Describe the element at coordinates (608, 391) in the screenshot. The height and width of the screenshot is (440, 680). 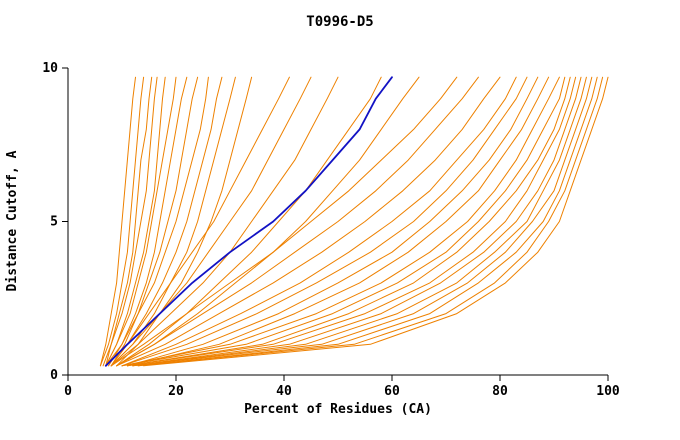
I see `x-tick-label: 100` at that location.